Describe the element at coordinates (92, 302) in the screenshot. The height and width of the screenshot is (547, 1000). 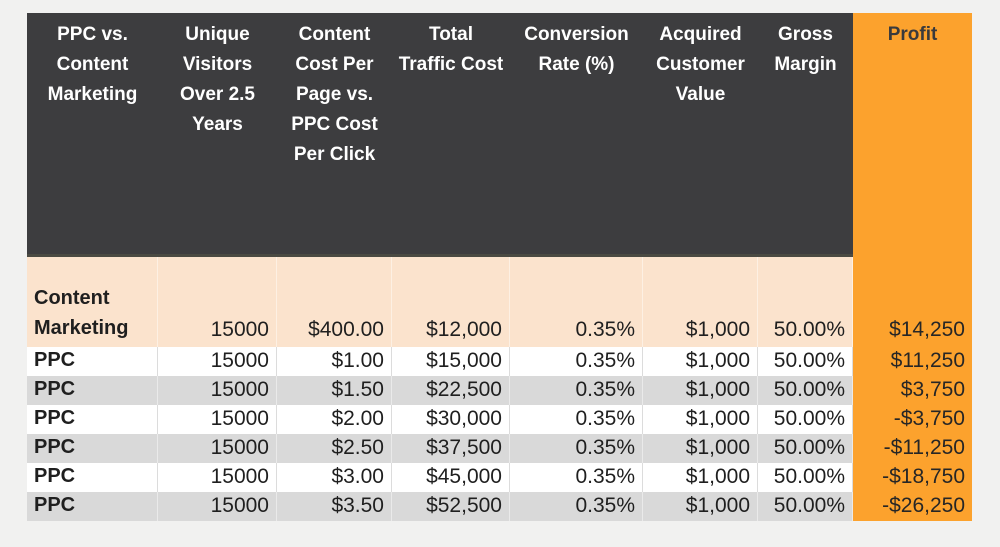
I see `cell-row-label: Content Marketing` at that location.